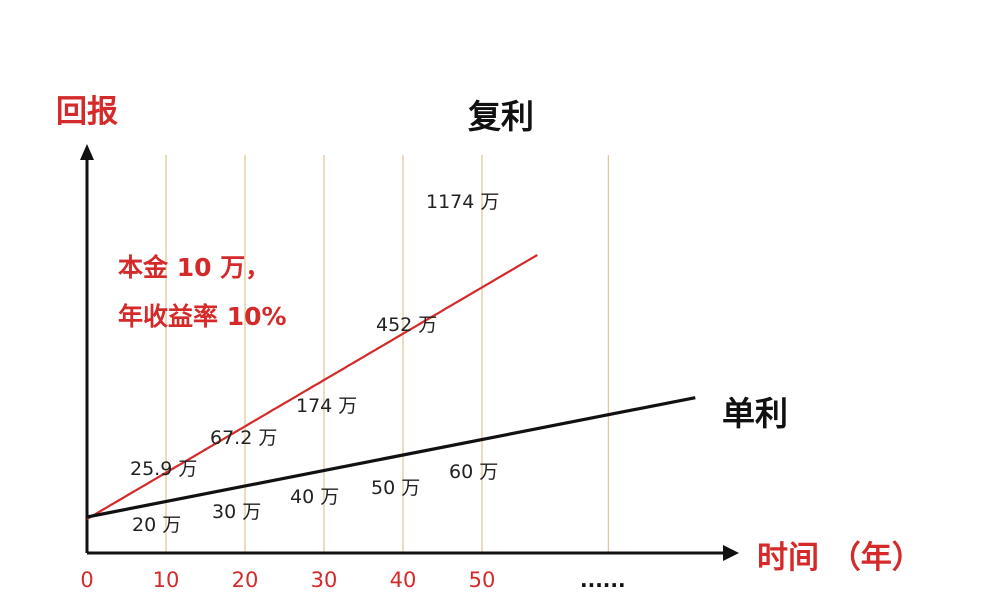  Describe the element at coordinates (236, 512) in the screenshot. I see `data-label-simple: 30 万` at that location.